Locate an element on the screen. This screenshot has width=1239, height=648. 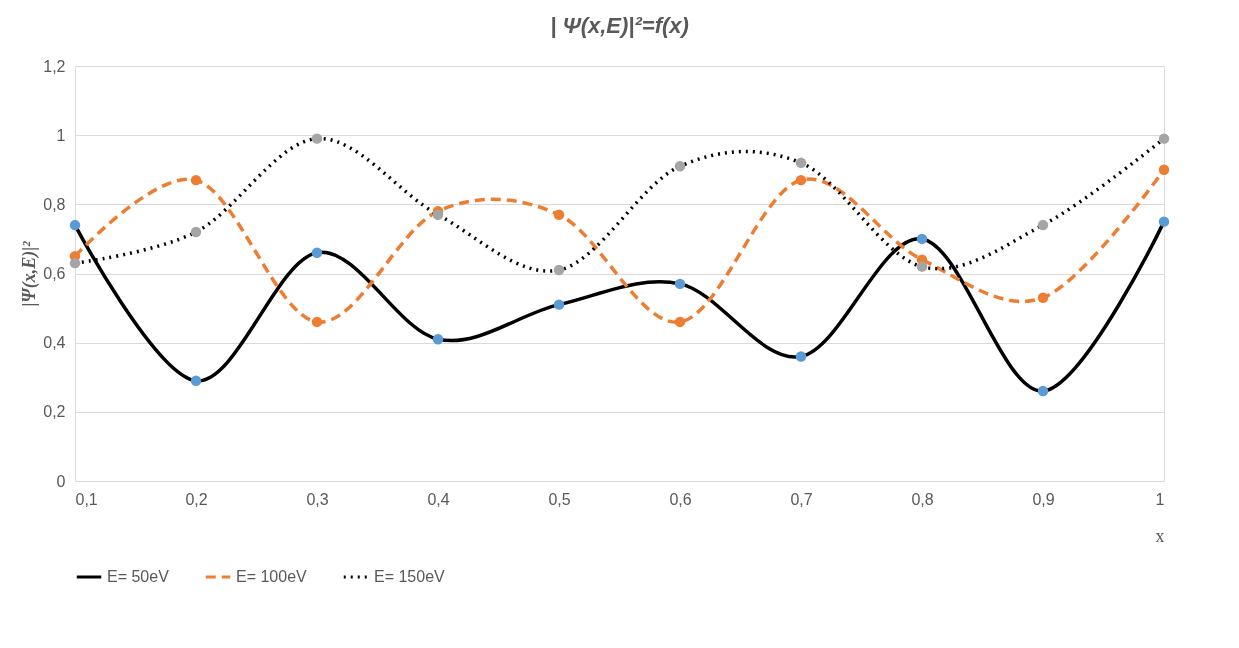
x-tick-label: 0,2 is located at coordinates (196, 499).